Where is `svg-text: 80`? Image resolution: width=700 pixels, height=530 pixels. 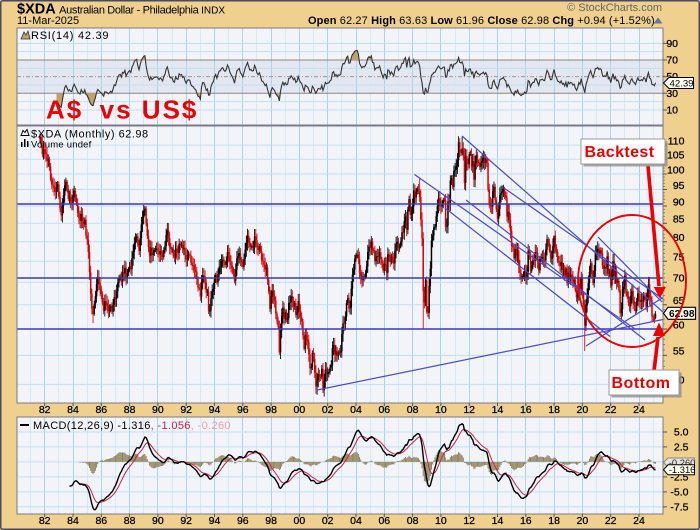 svg-text: 80 is located at coordinates (679, 238).